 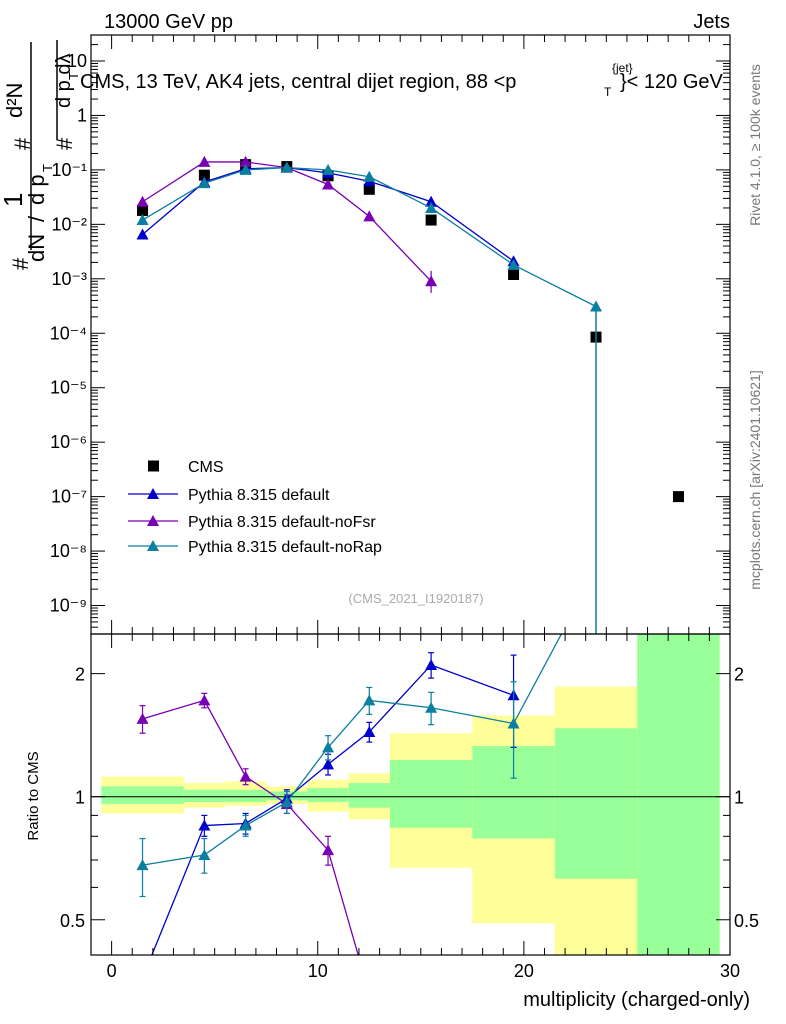 I want to click on legend-label-noRap: Pythia 8.315 default-noRap, so click(x=285, y=547).